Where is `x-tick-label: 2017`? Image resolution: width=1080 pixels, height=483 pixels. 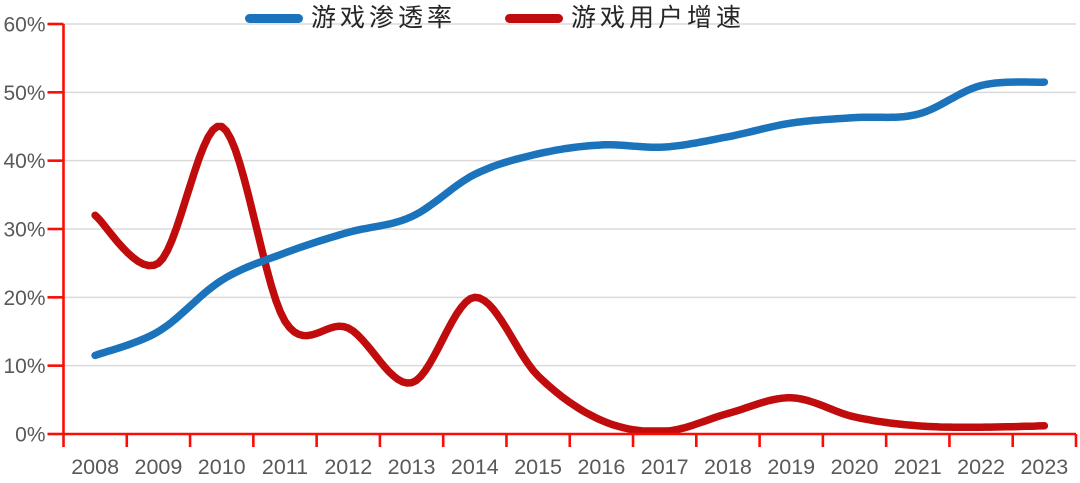
x-tick-label: 2017 is located at coordinates (665, 467).